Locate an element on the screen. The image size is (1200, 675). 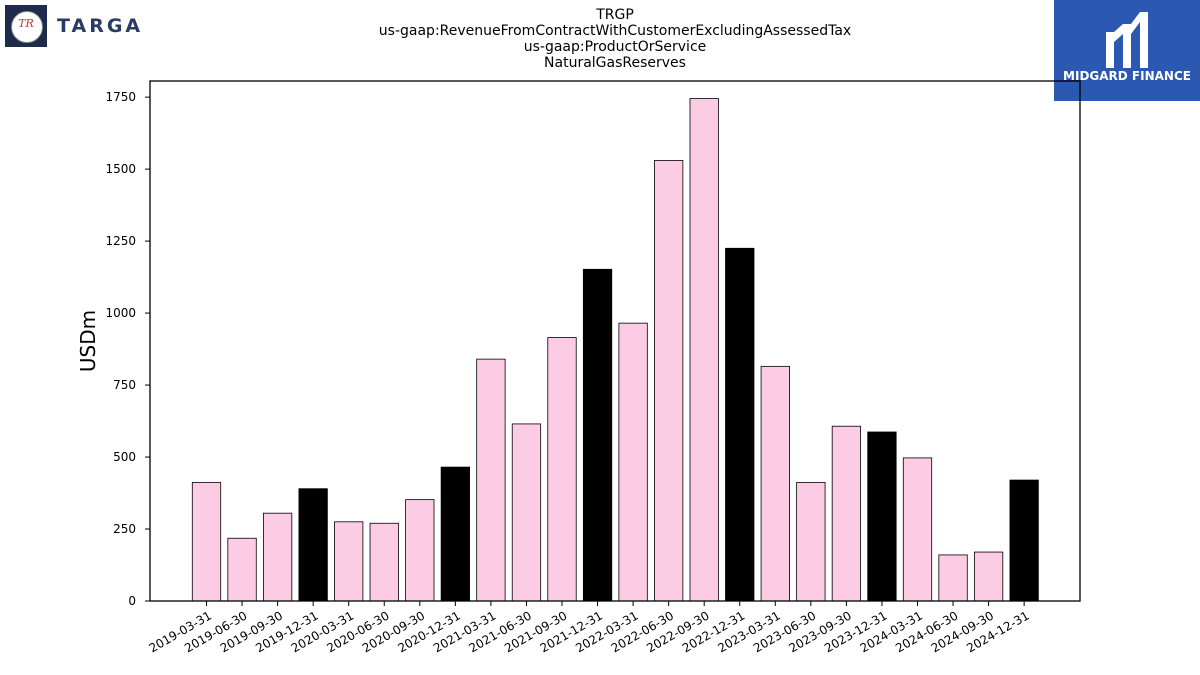
midgard-finance-logo: MIDGARD FINANCE is located at coordinates (1127, 50).